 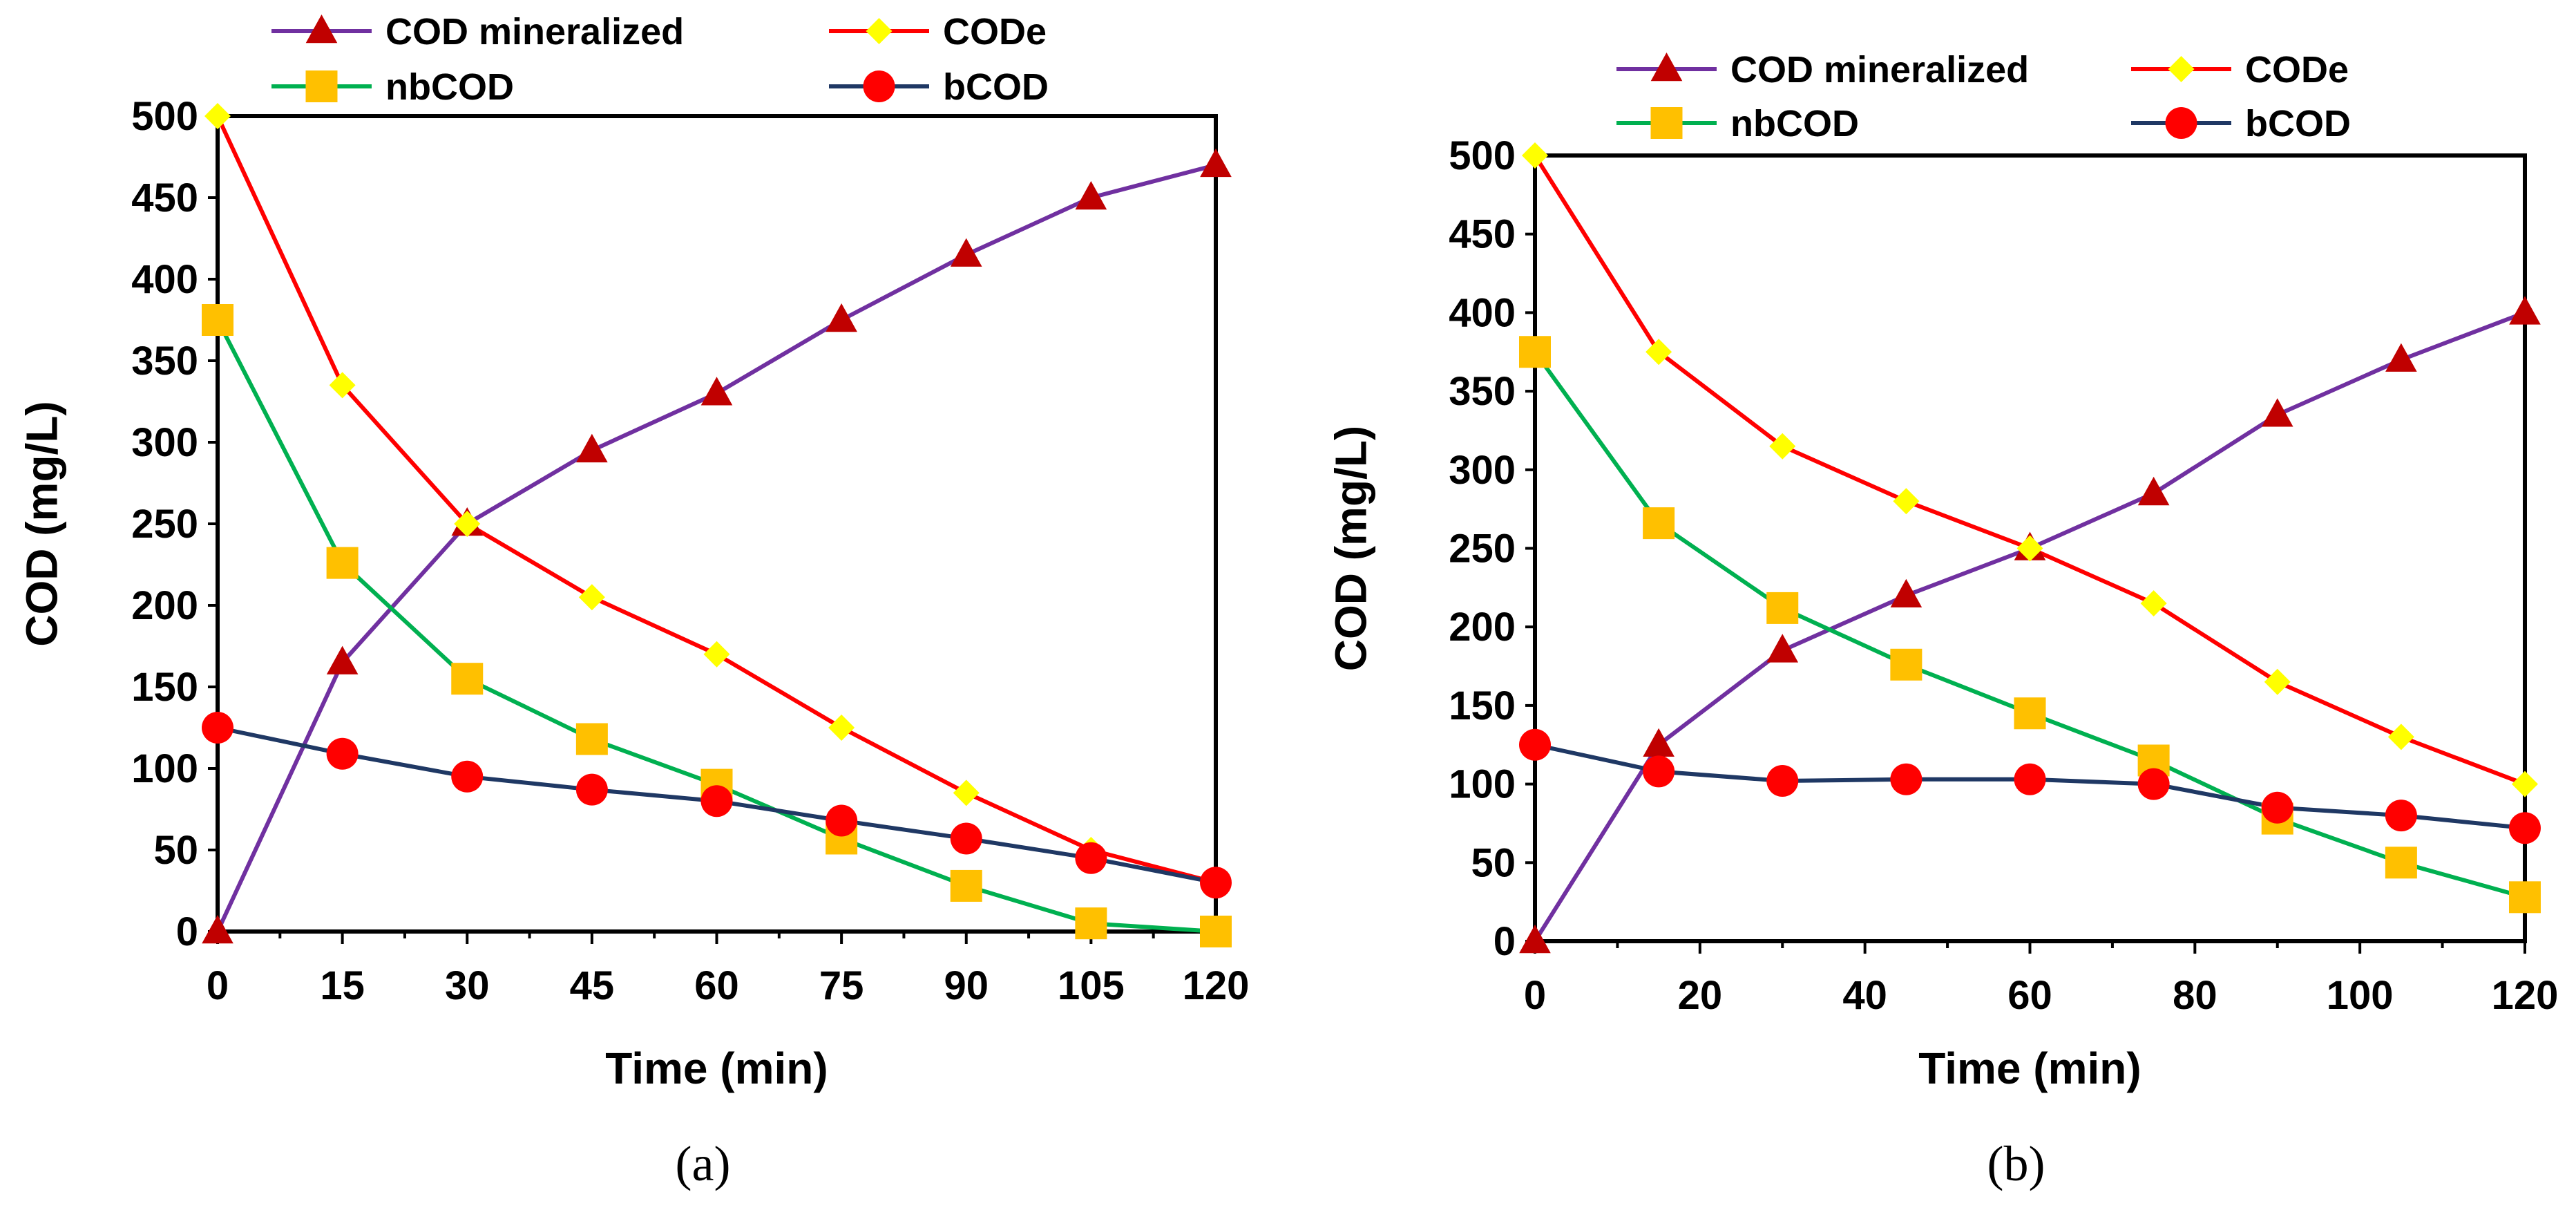 I want to click on x-tick-label: 15, so click(x=342, y=985).